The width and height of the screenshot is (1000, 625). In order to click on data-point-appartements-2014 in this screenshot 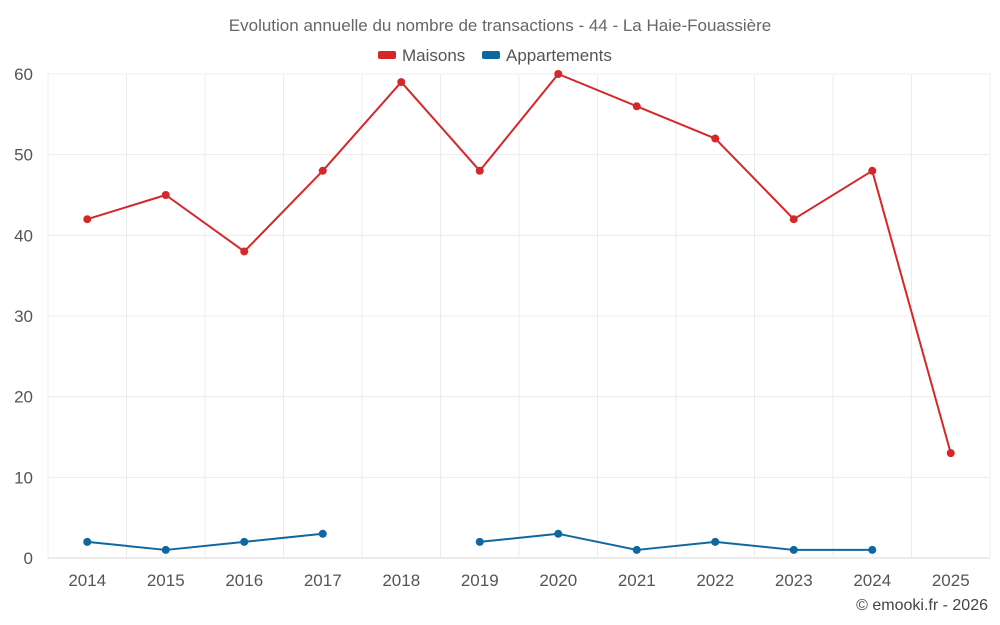, I will do `click(87, 541)`.